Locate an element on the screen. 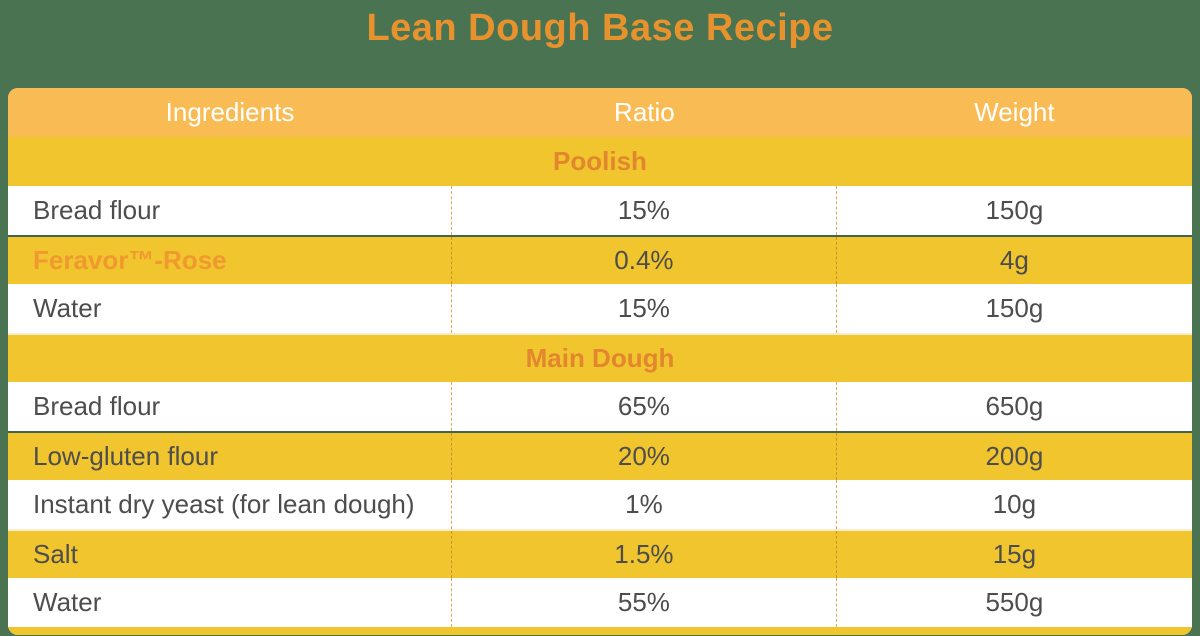  section-row-poolish: Poolish is located at coordinates (600, 161).